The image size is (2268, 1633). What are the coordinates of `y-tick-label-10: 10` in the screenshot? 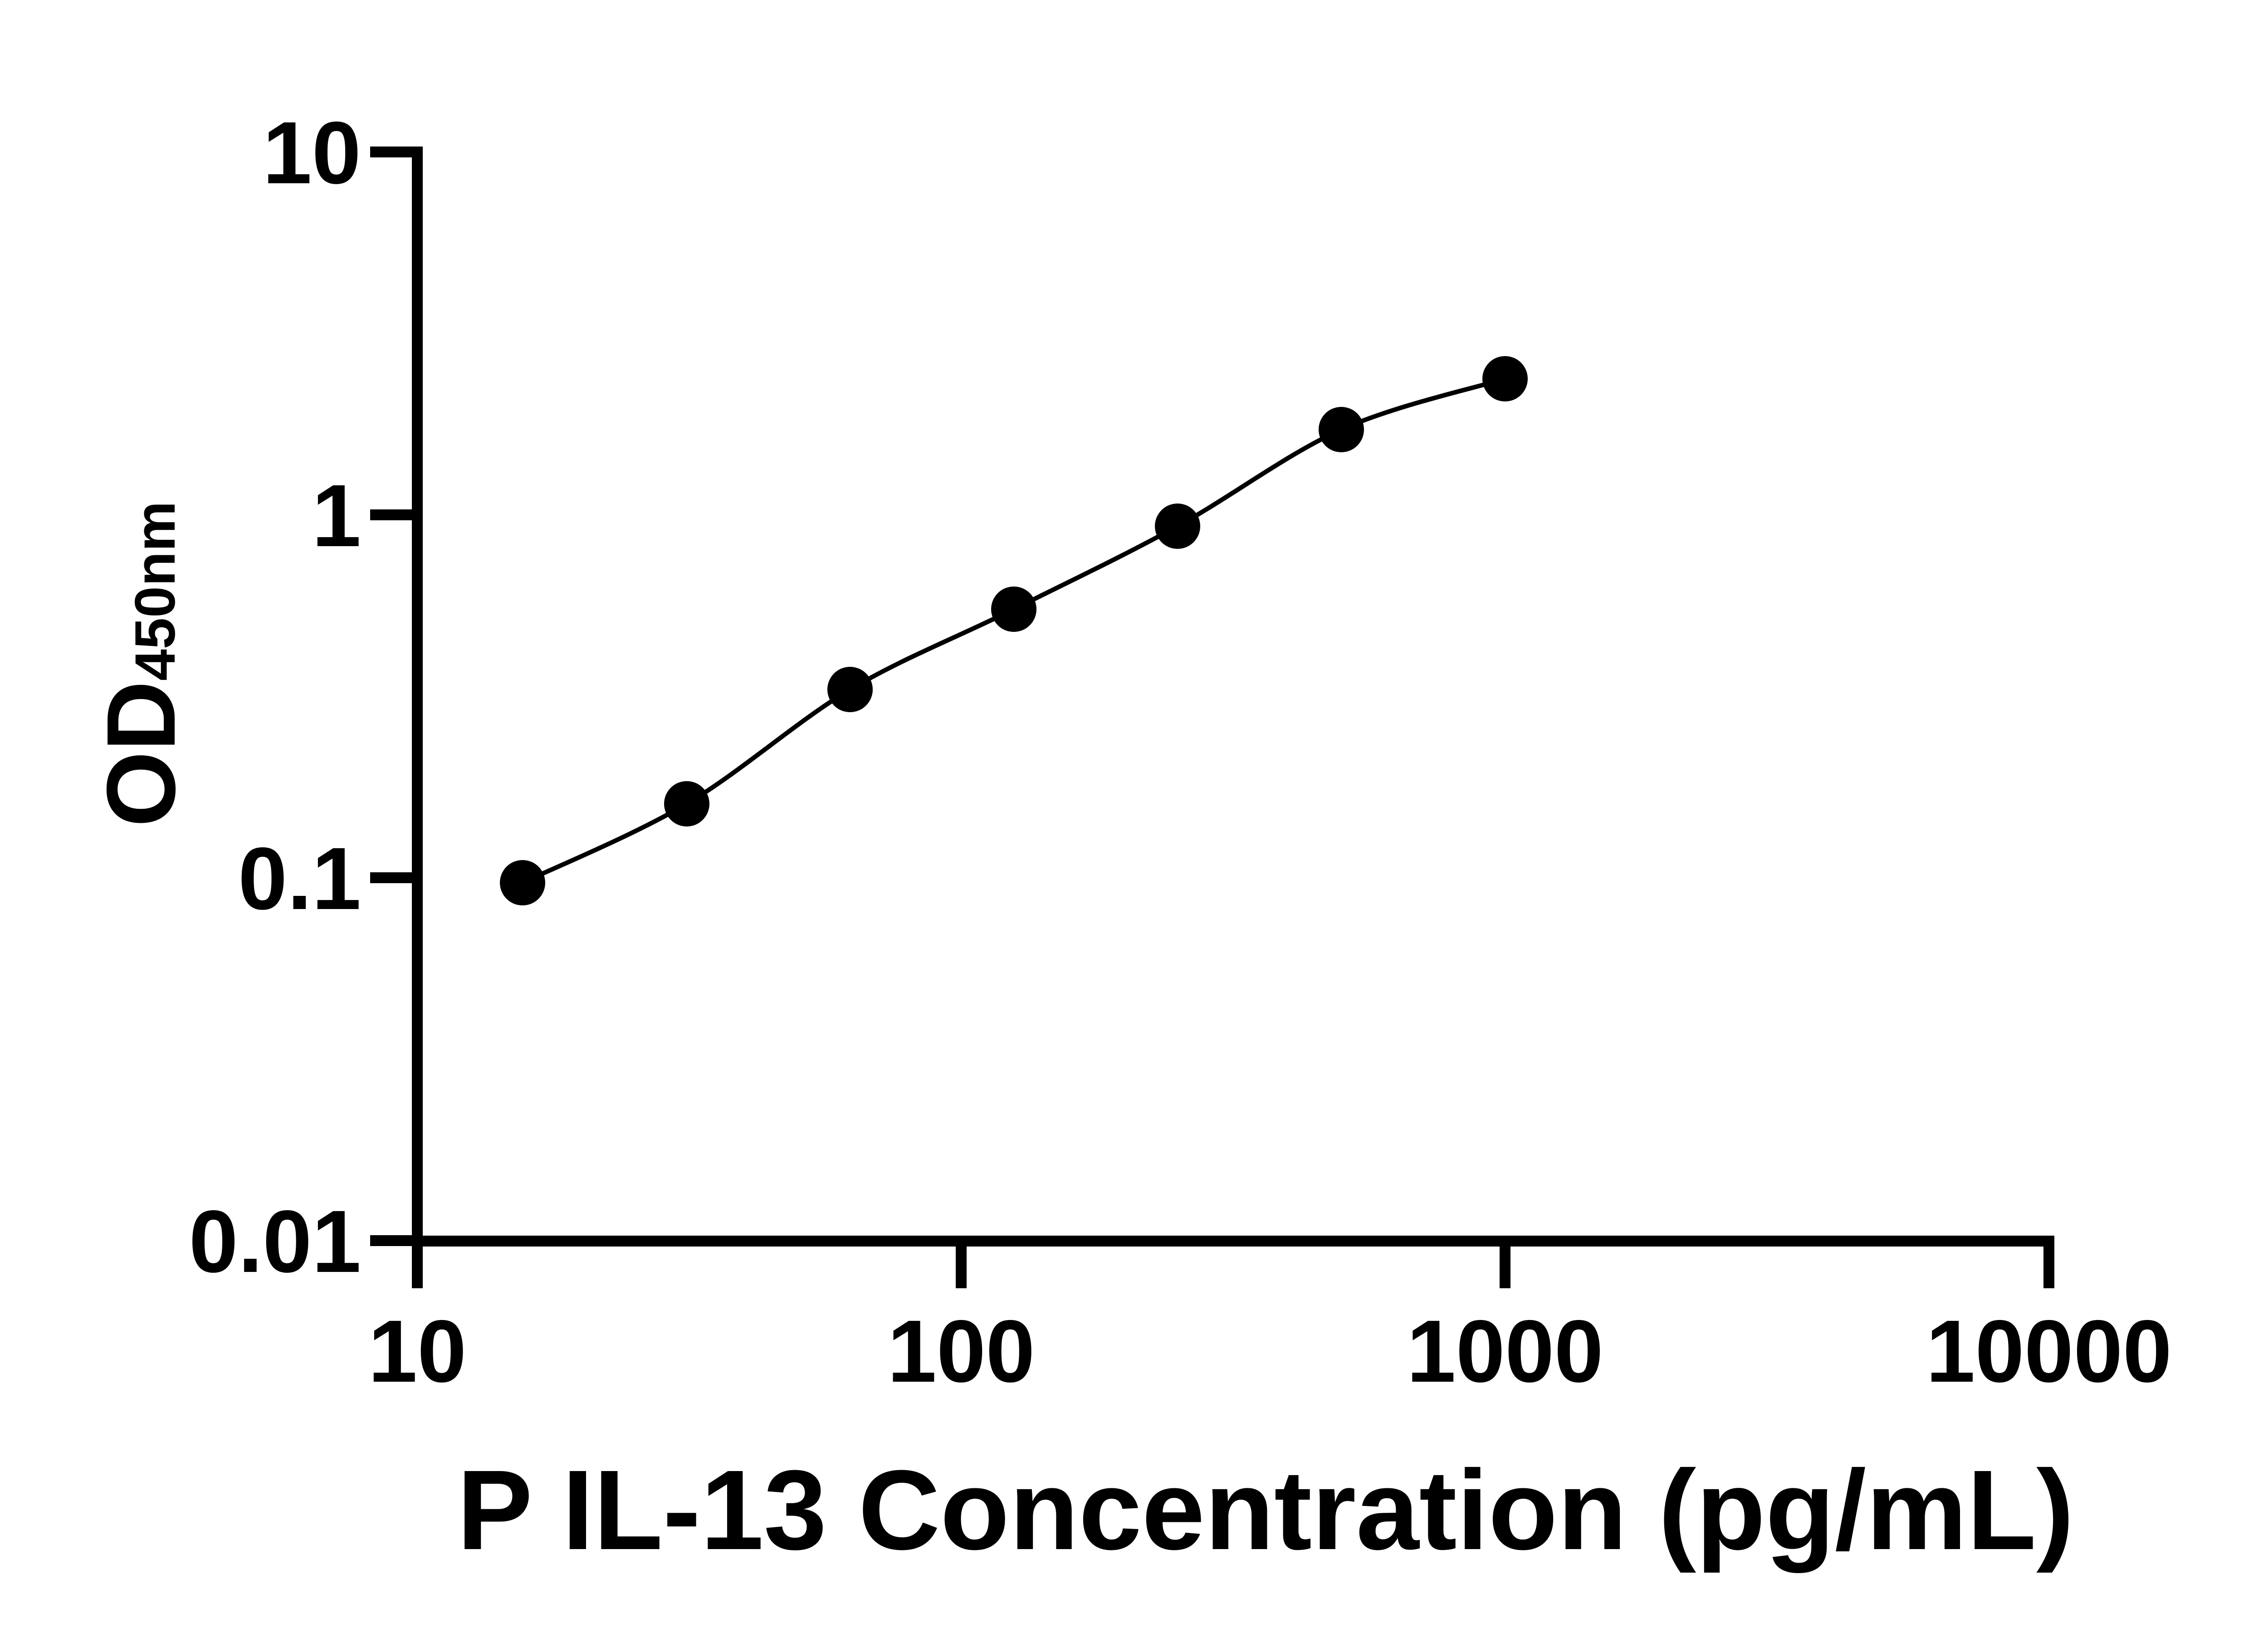 It's located at (312, 152).